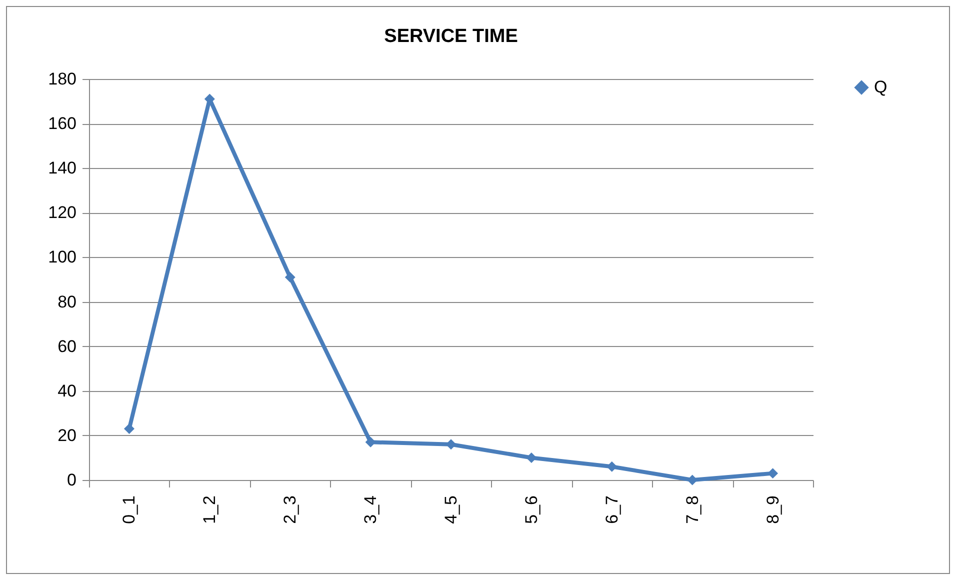  I want to click on x-tick-label: 4_5, so click(451, 510).